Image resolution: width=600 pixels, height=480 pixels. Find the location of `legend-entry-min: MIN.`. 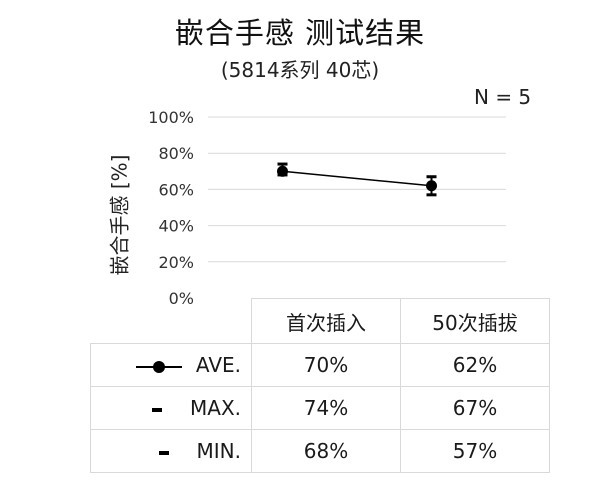

legend-entry-min: MIN. is located at coordinates (171, 451).